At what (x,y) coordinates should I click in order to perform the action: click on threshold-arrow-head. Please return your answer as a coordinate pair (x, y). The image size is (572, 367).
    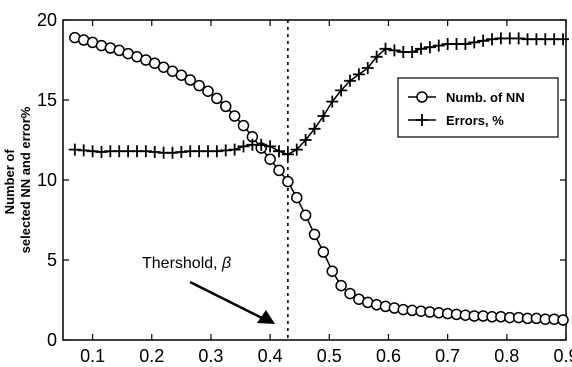
    Looking at the image, I should click on (266, 317).